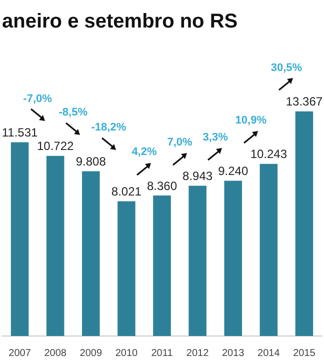 Image resolution: width=324 pixels, height=364 pixels. Describe the element at coordinates (55, 146) in the screenshot. I see `data-label: 10.722` at that location.